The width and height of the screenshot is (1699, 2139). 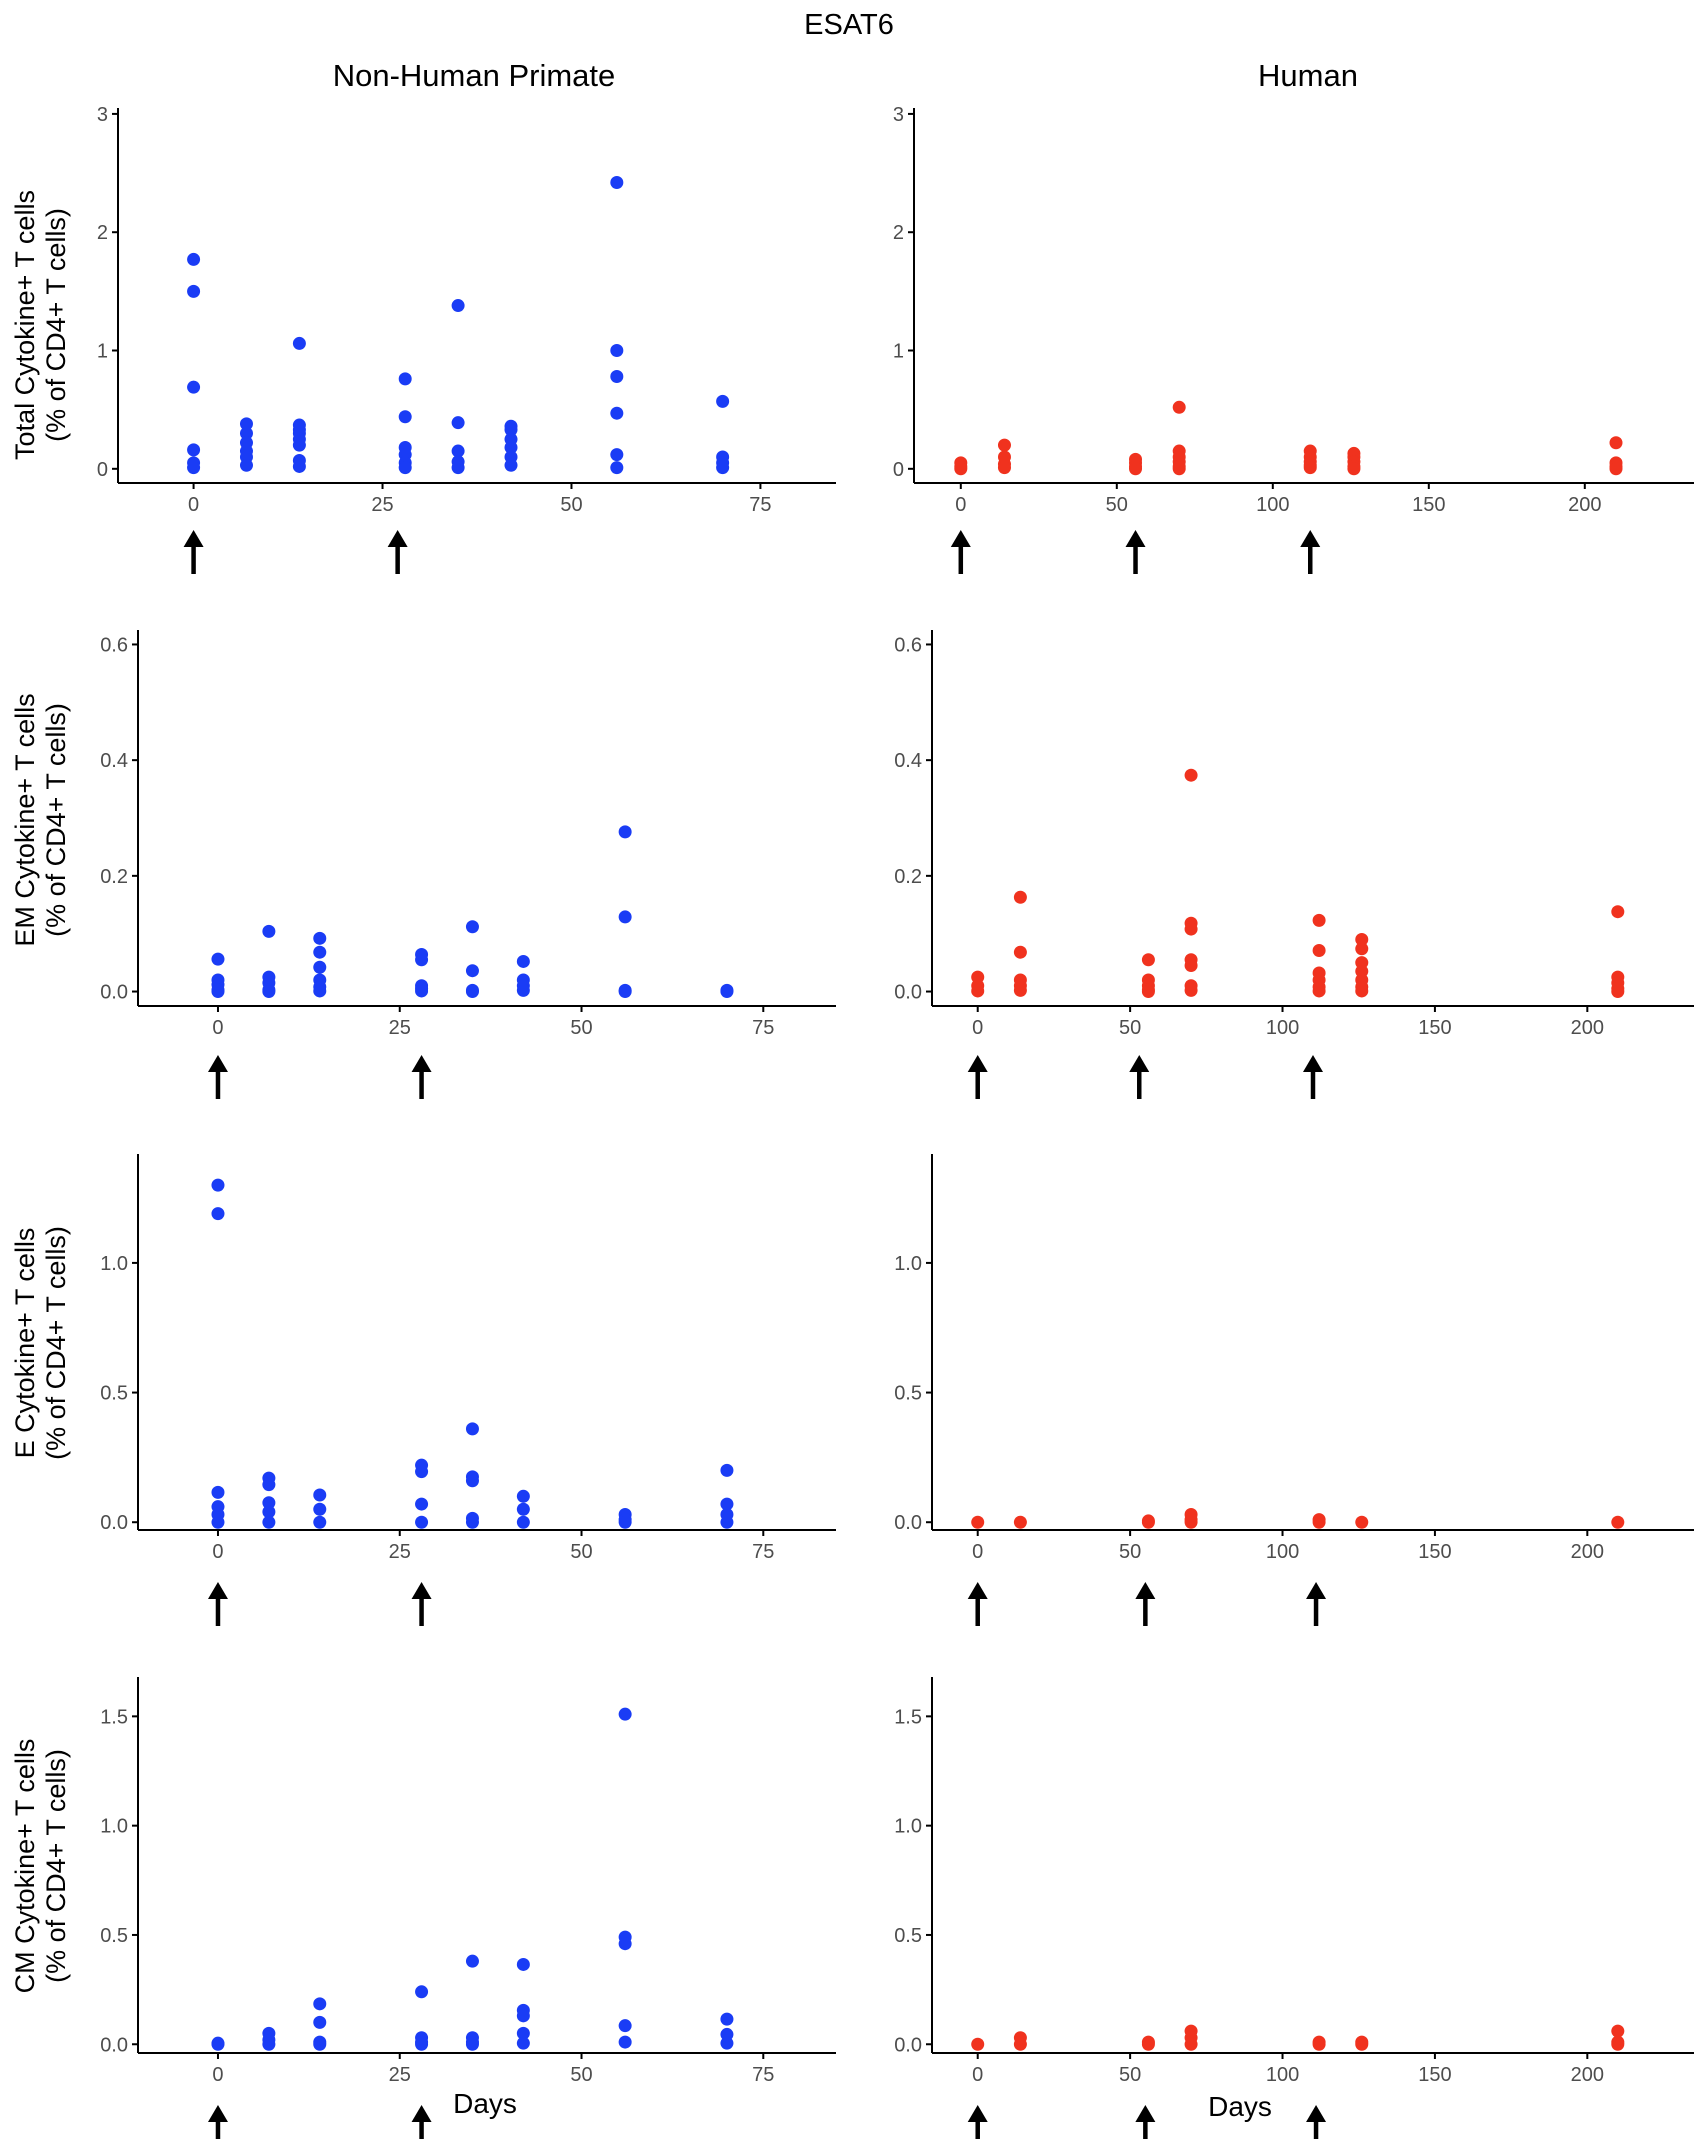 I want to click on row-ylabel-e-line2: (% of CD4+ T cells), so click(x=56, y=1343).